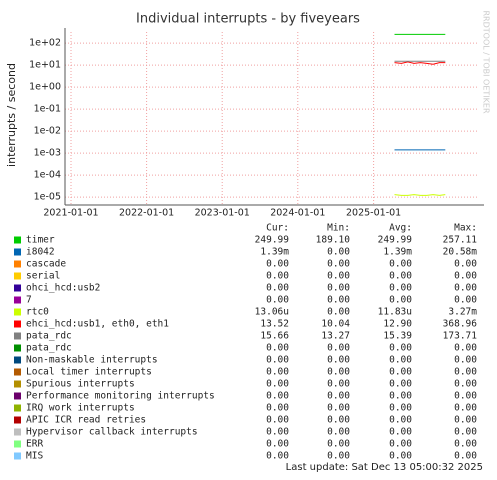 The width and height of the screenshot is (497, 480). I want to click on legend-stat: 257.11, so click(460, 240).